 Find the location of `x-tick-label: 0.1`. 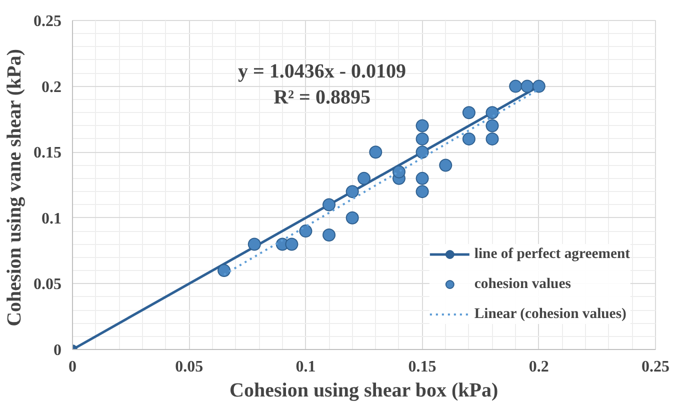

x-tick-label: 0.1 is located at coordinates (306, 367).